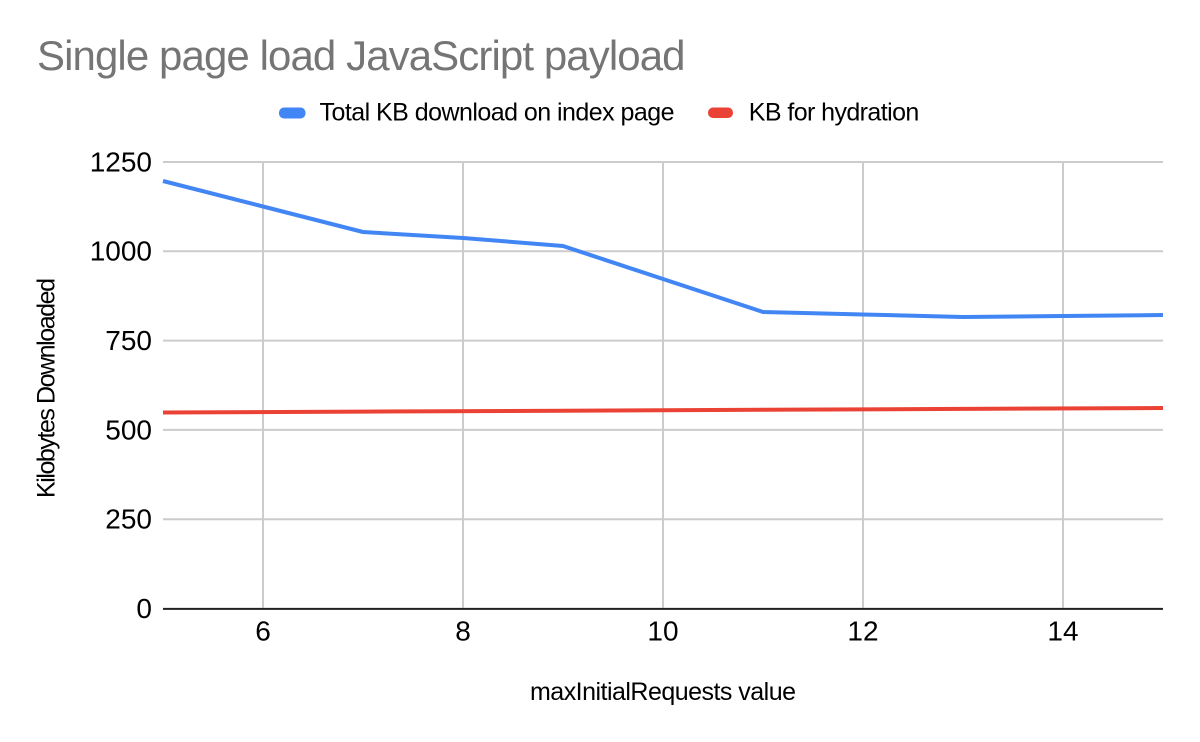  I want to click on svg-text:Total KB download on index pag: Total KB download on index page, so click(497, 113).